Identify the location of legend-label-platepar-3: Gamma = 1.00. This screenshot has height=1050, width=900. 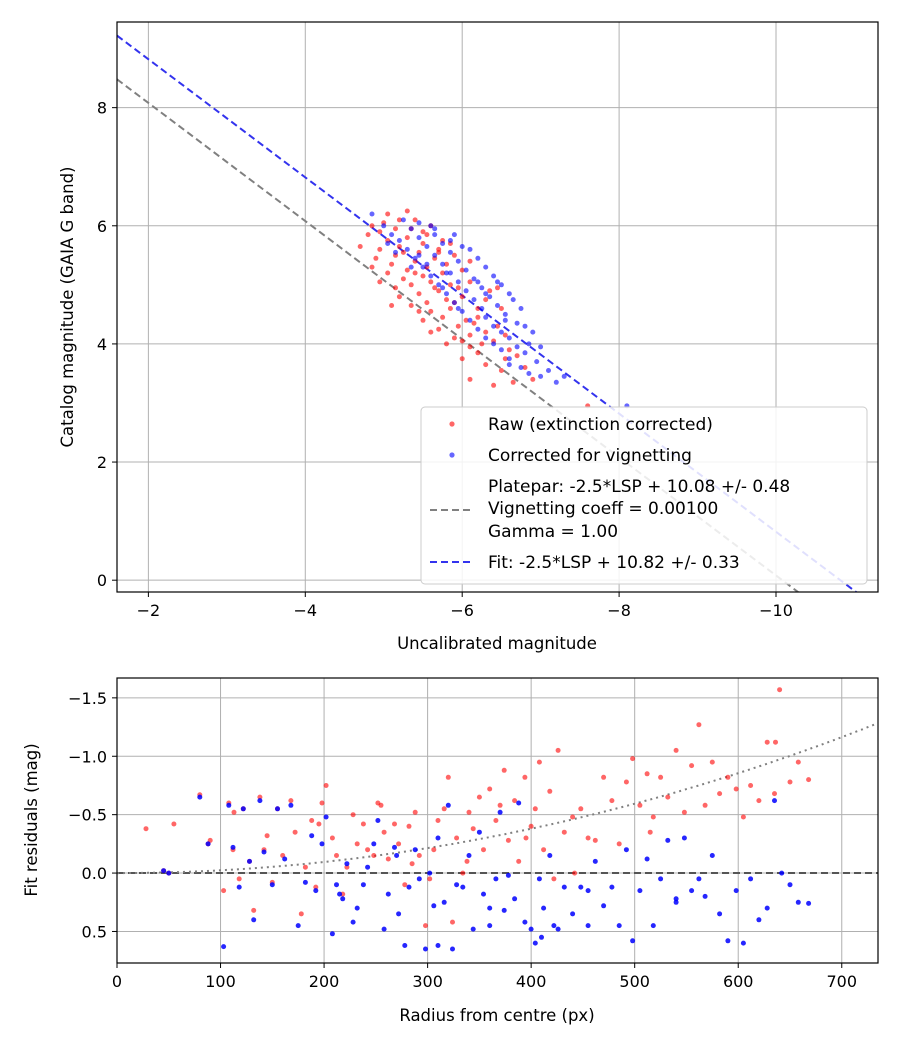
(553, 532).